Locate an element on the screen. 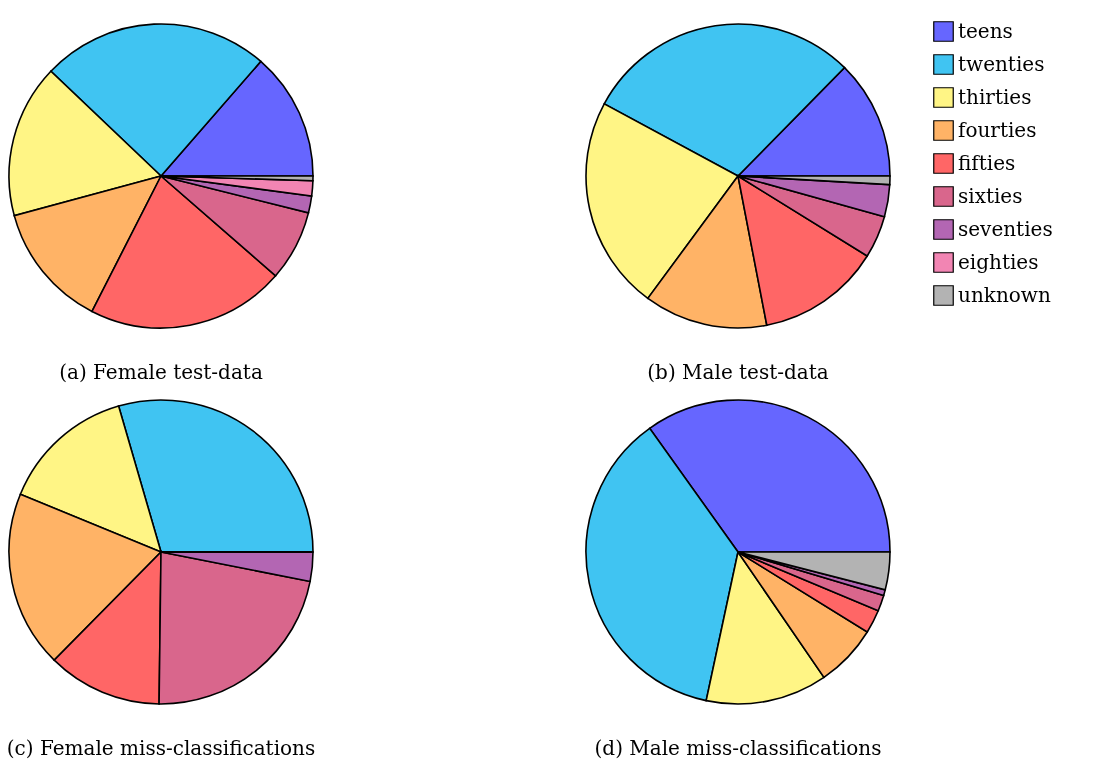 Image resolution: width=1101 pixels, height=783 pixels. text: (c) Female miss-classifications is located at coordinates (161, 748).